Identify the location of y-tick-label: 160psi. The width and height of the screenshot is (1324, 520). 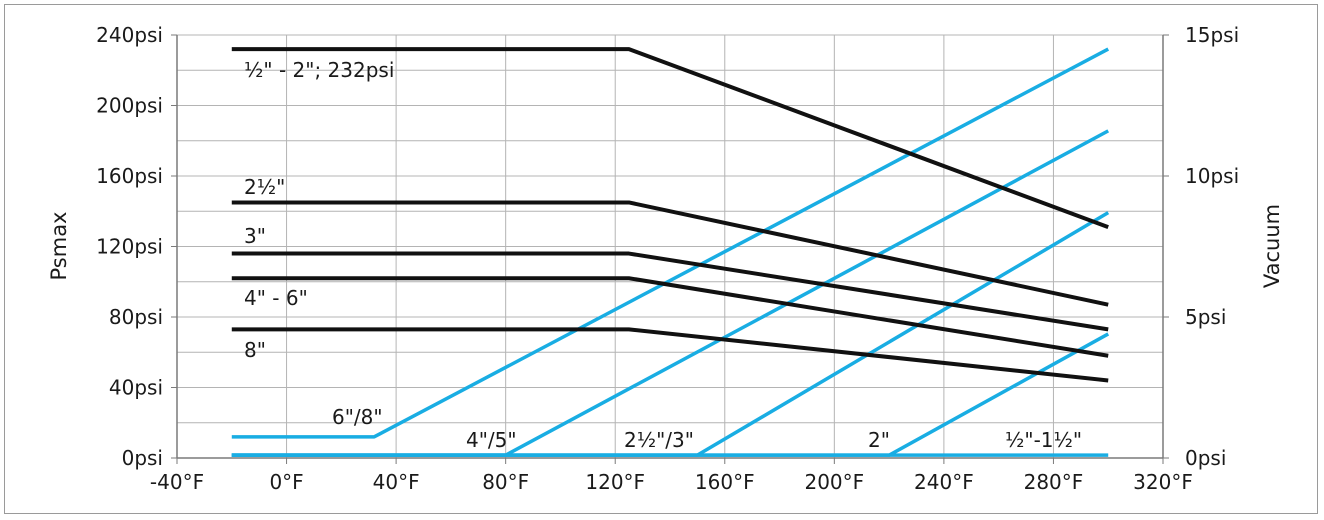
(129, 176).